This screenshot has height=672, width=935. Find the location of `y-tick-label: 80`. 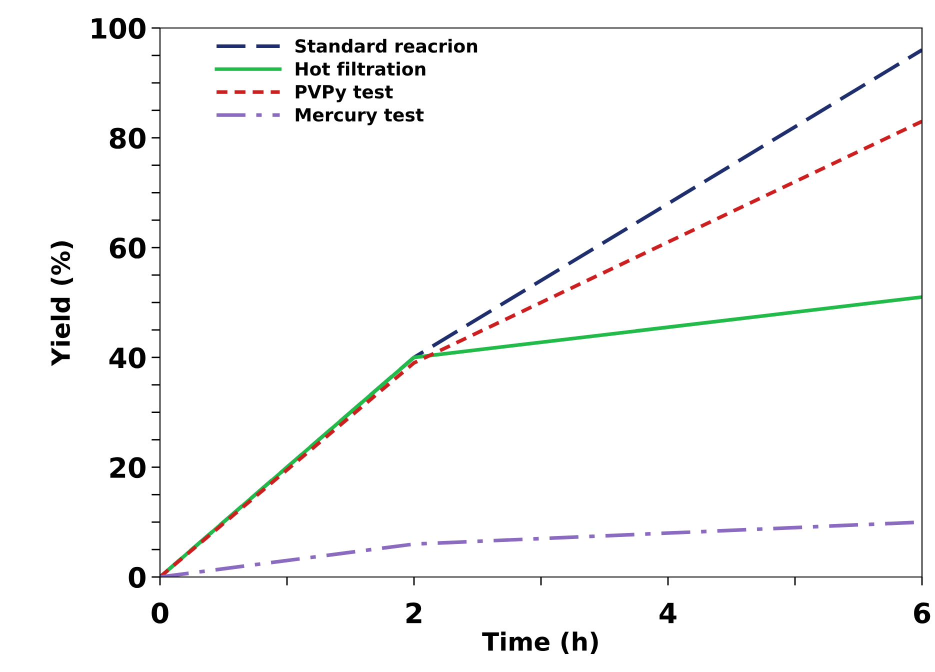

y-tick-label: 80 is located at coordinates (128, 138).